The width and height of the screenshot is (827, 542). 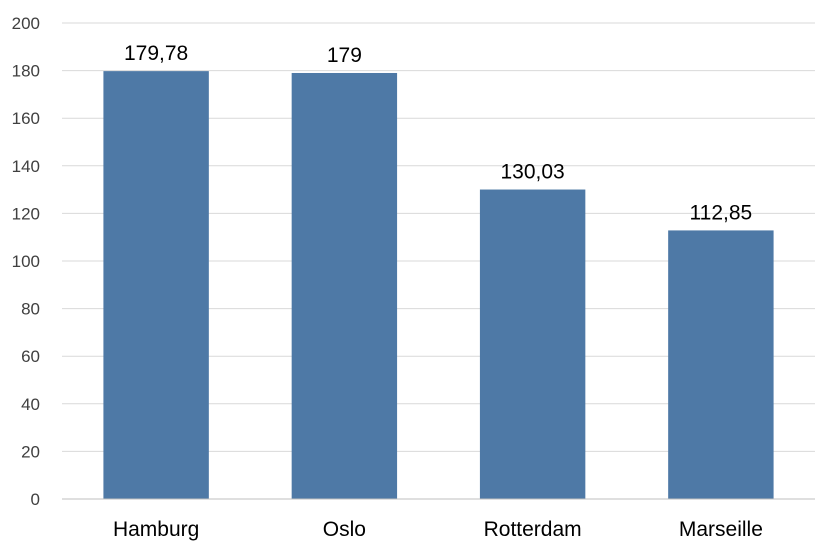 What do you see at coordinates (533, 172) in the screenshot?
I see `data-label-rotterdam: 130,03` at bounding box center [533, 172].